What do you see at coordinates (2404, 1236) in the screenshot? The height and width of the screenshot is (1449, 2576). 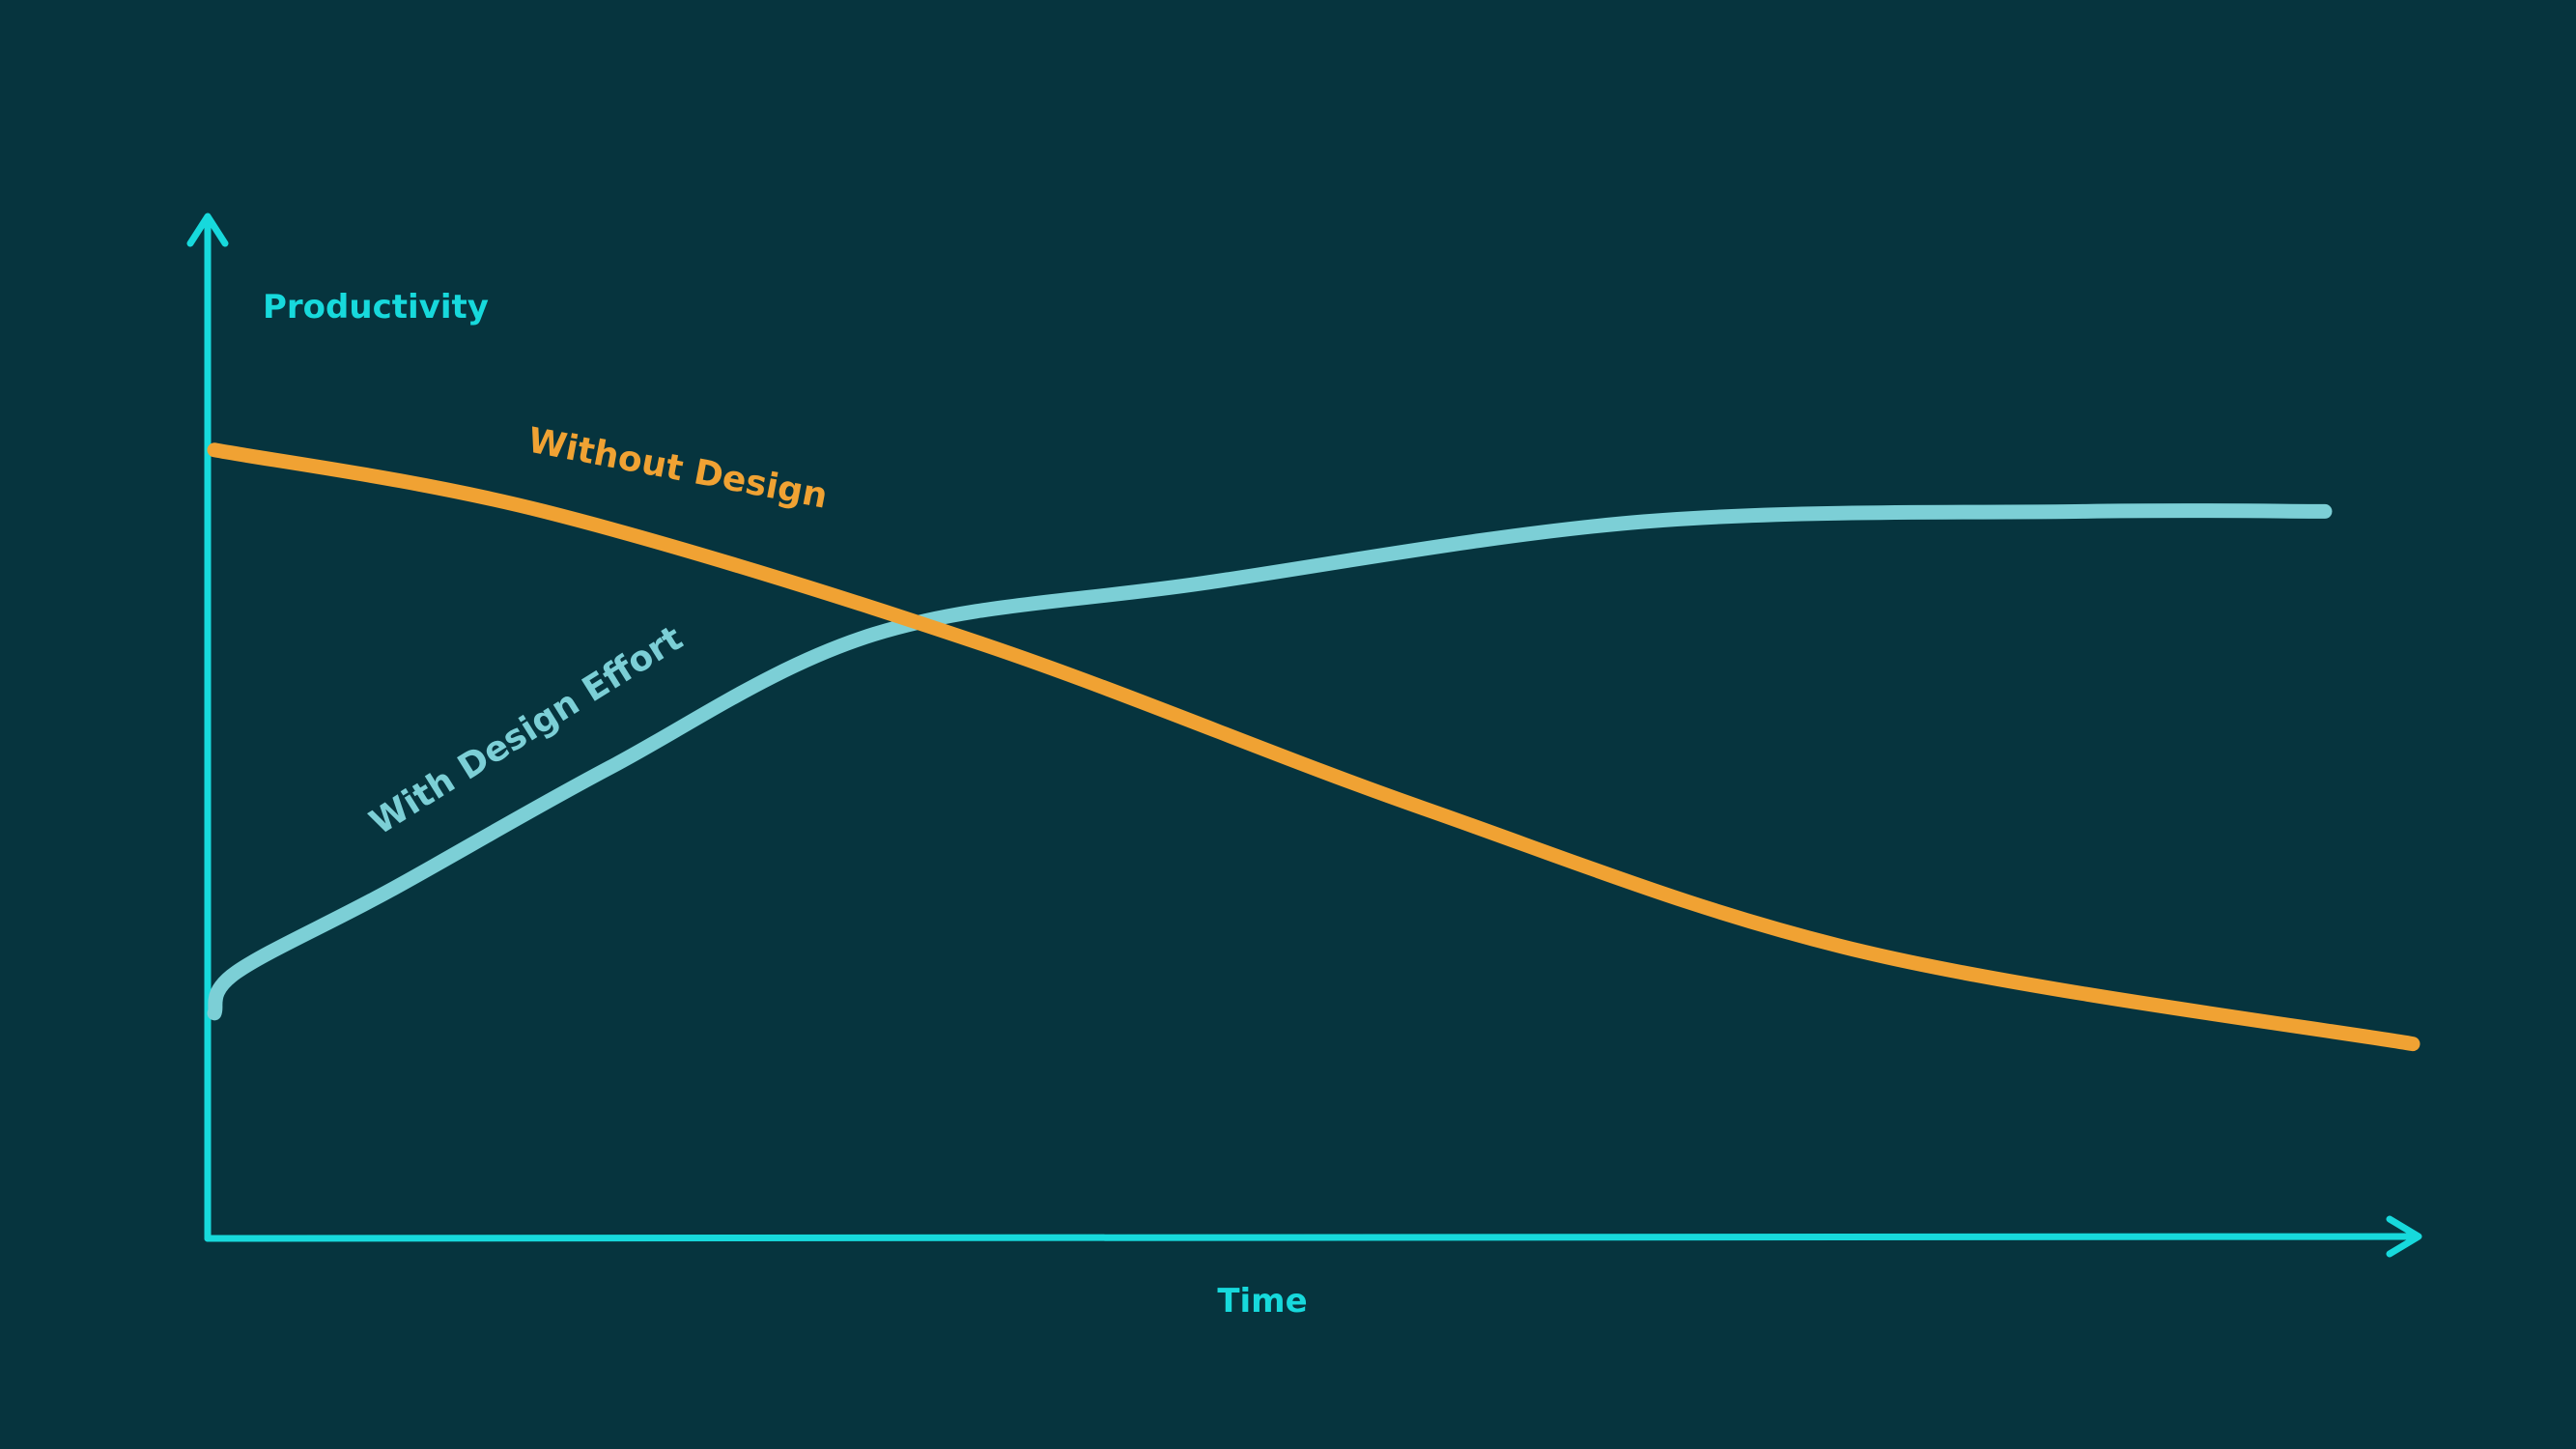 I see `x-axis-arrow` at bounding box center [2404, 1236].